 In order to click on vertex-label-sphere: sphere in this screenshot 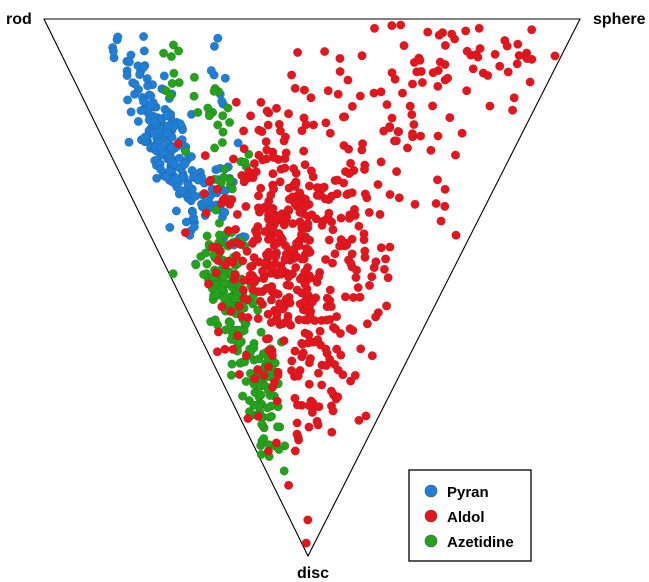, I will do `click(619, 19)`.